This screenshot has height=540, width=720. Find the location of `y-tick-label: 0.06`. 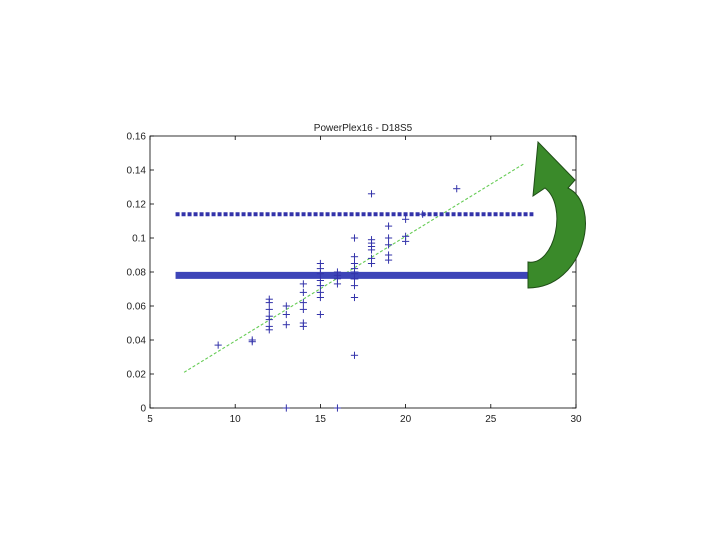

y-tick-label: 0.06 is located at coordinates (137, 307).